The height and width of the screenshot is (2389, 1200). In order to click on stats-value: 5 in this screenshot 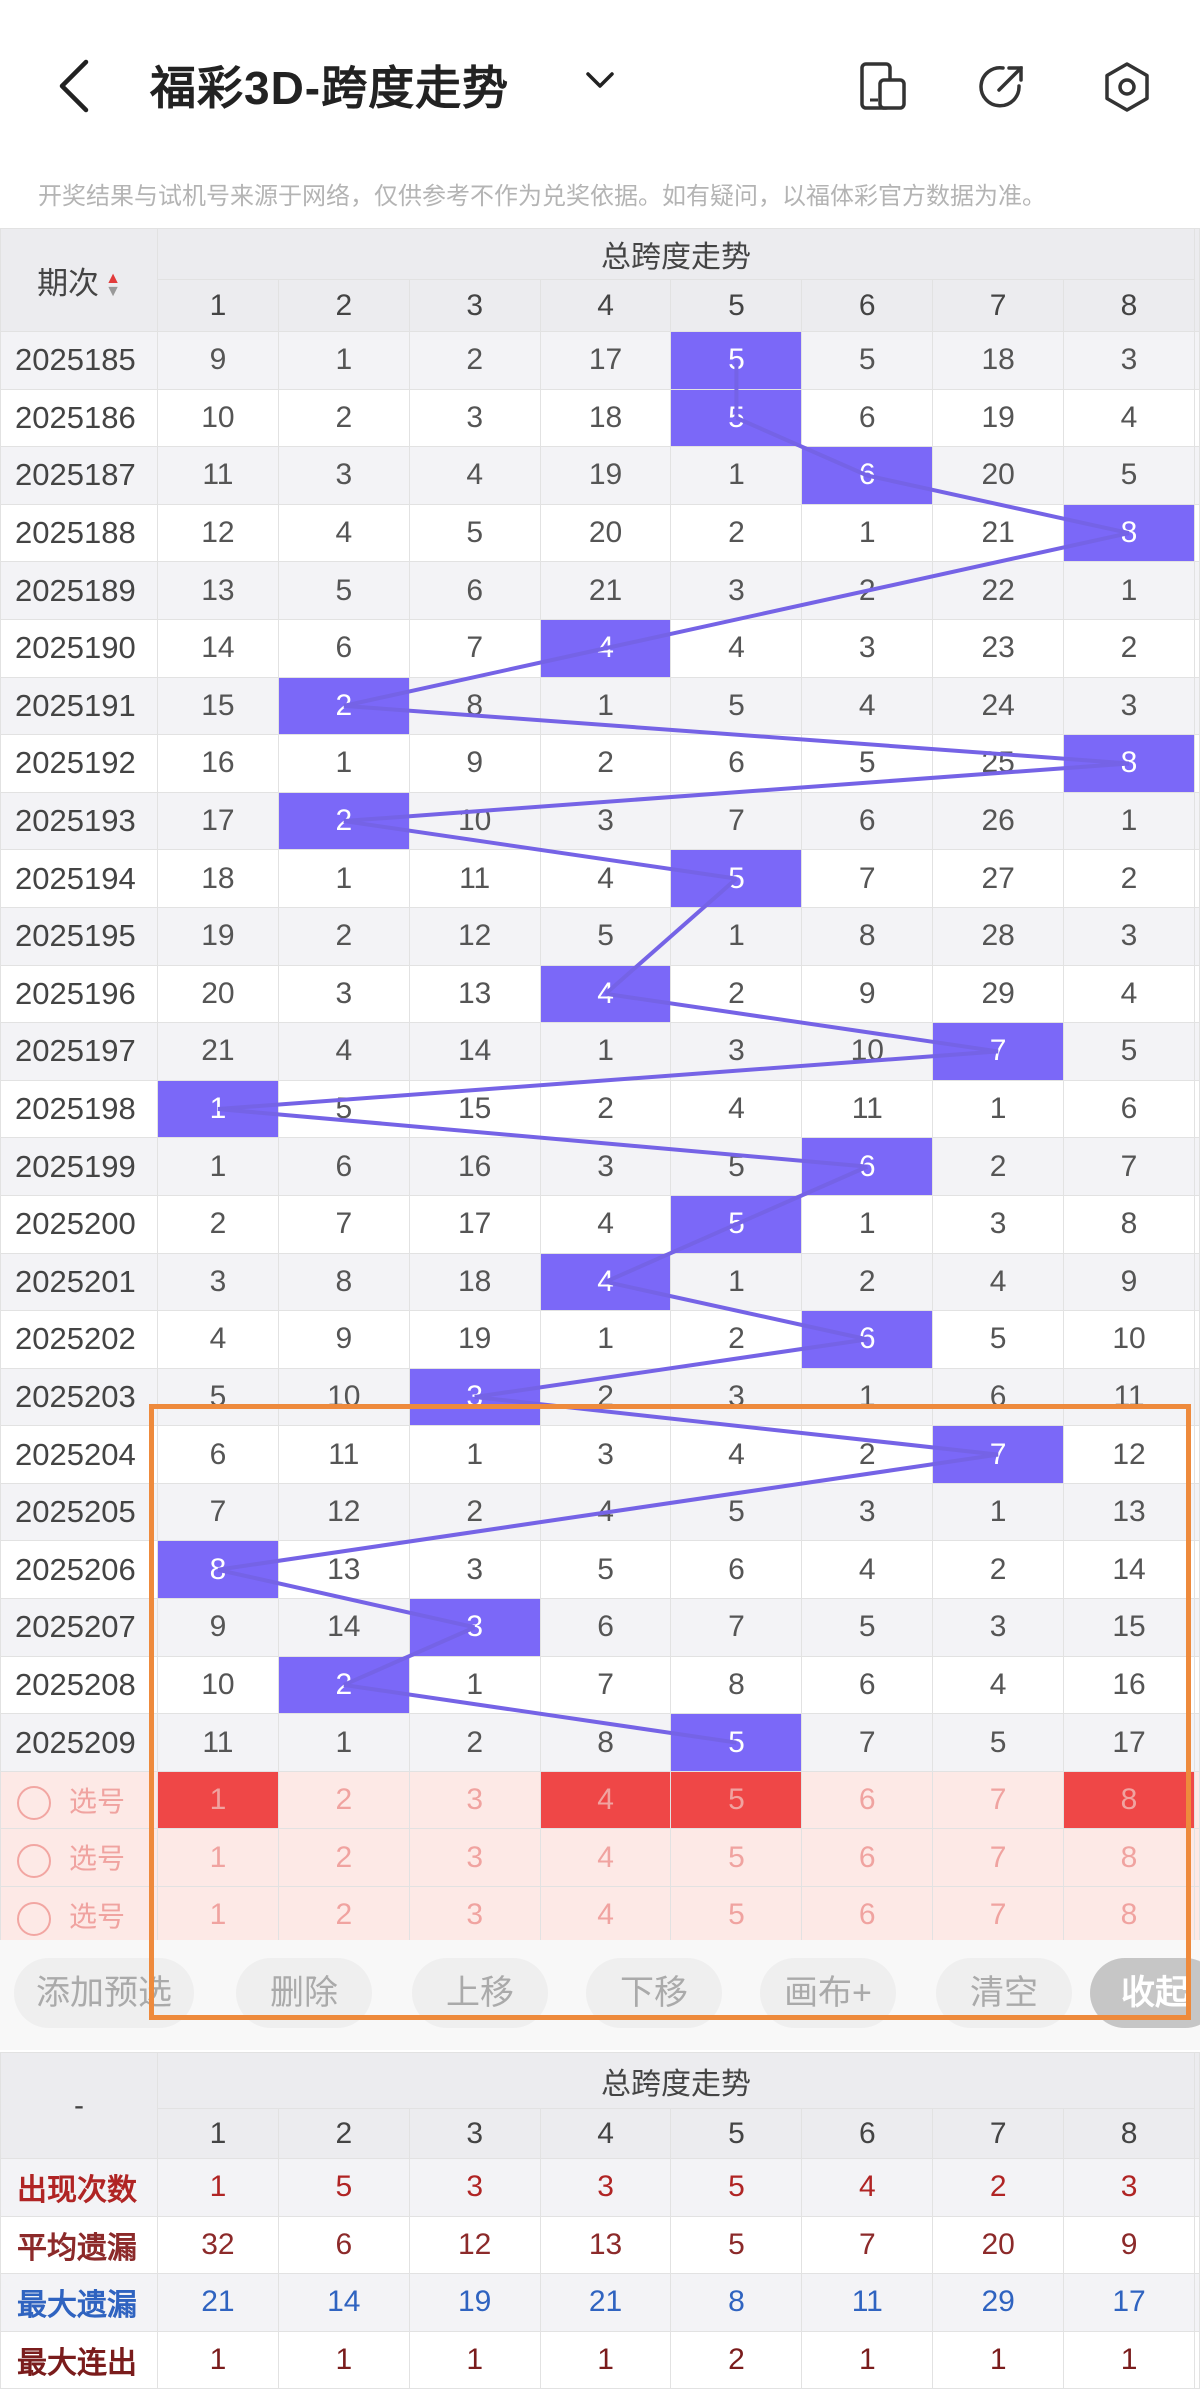, I will do `click(736, 2187)`.